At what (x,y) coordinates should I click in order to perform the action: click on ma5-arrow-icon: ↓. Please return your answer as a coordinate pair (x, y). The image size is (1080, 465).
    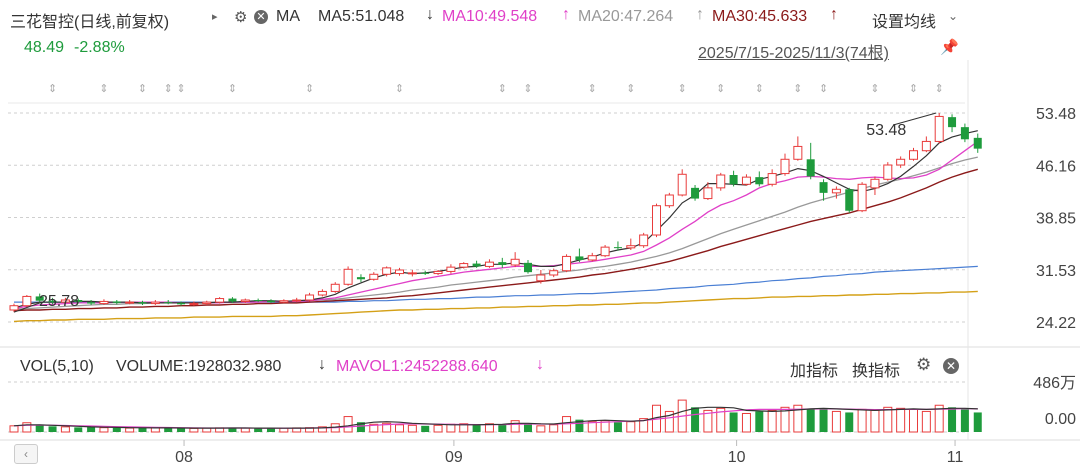
    Looking at the image, I should click on (430, 14).